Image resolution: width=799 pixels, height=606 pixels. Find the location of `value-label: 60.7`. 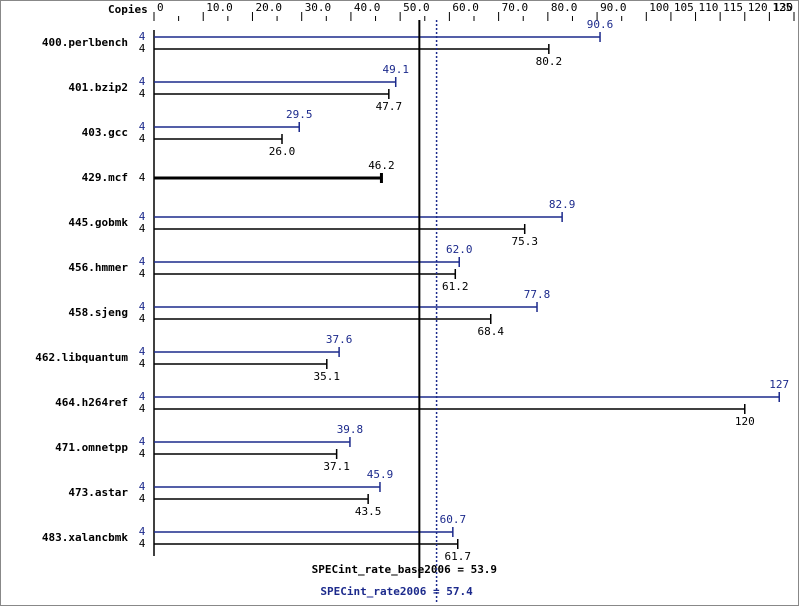

value-label: 60.7 is located at coordinates (453, 519).